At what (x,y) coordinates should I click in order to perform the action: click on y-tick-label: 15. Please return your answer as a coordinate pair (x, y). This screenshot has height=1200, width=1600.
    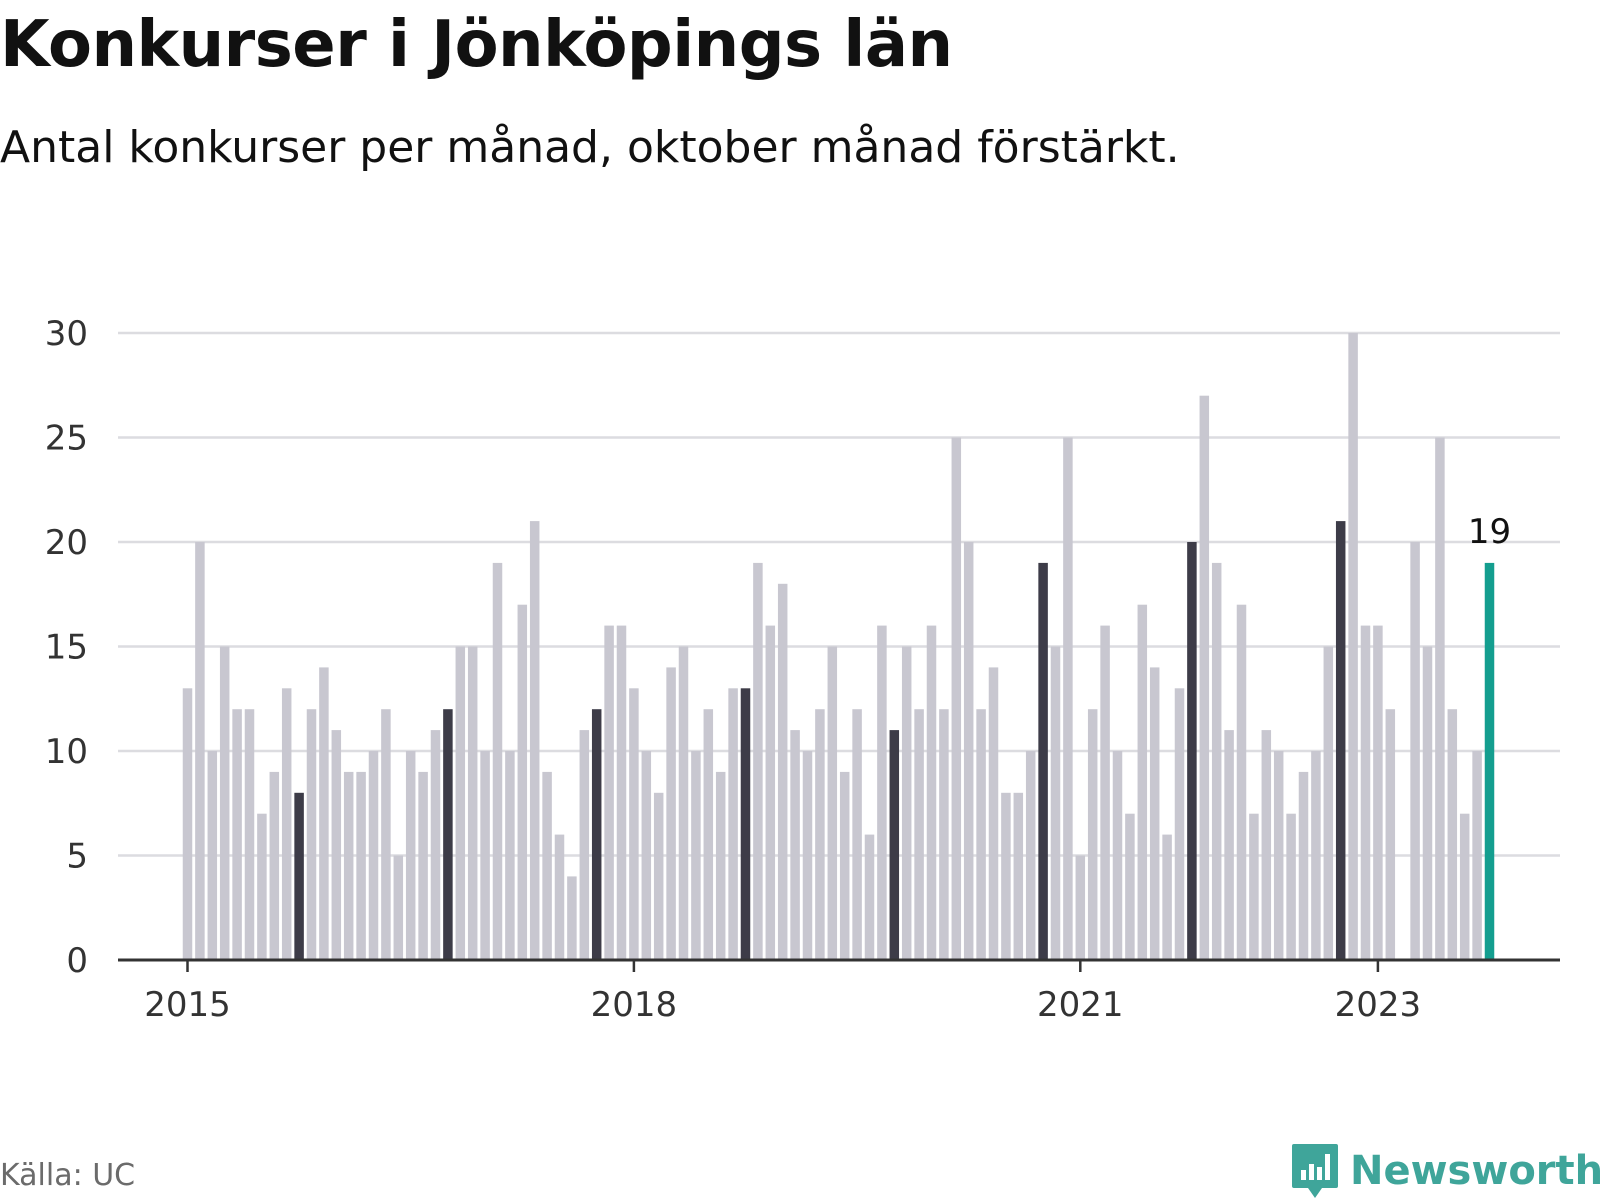
    Looking at the image, I should click on (66, 648).